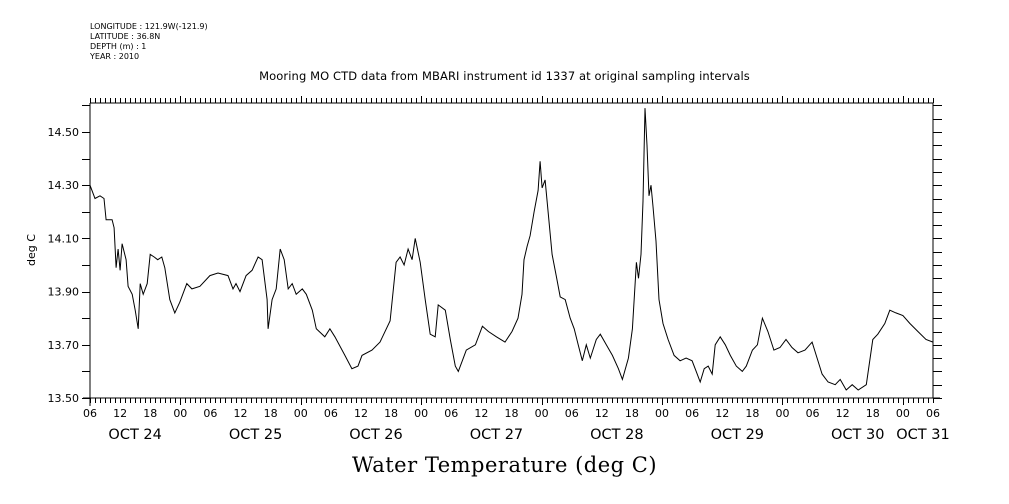 This screenshot has height=504, width=1009. I want to click on latitude-label: LATITUDE : 36.8N, so click(125, 36).